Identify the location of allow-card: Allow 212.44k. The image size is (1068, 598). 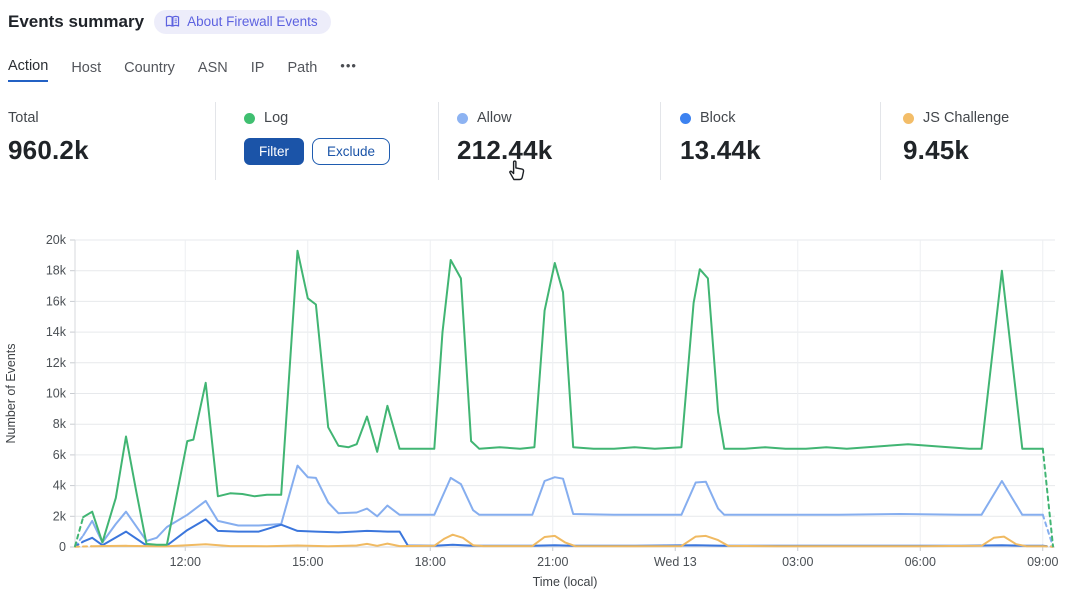
(504, 133).